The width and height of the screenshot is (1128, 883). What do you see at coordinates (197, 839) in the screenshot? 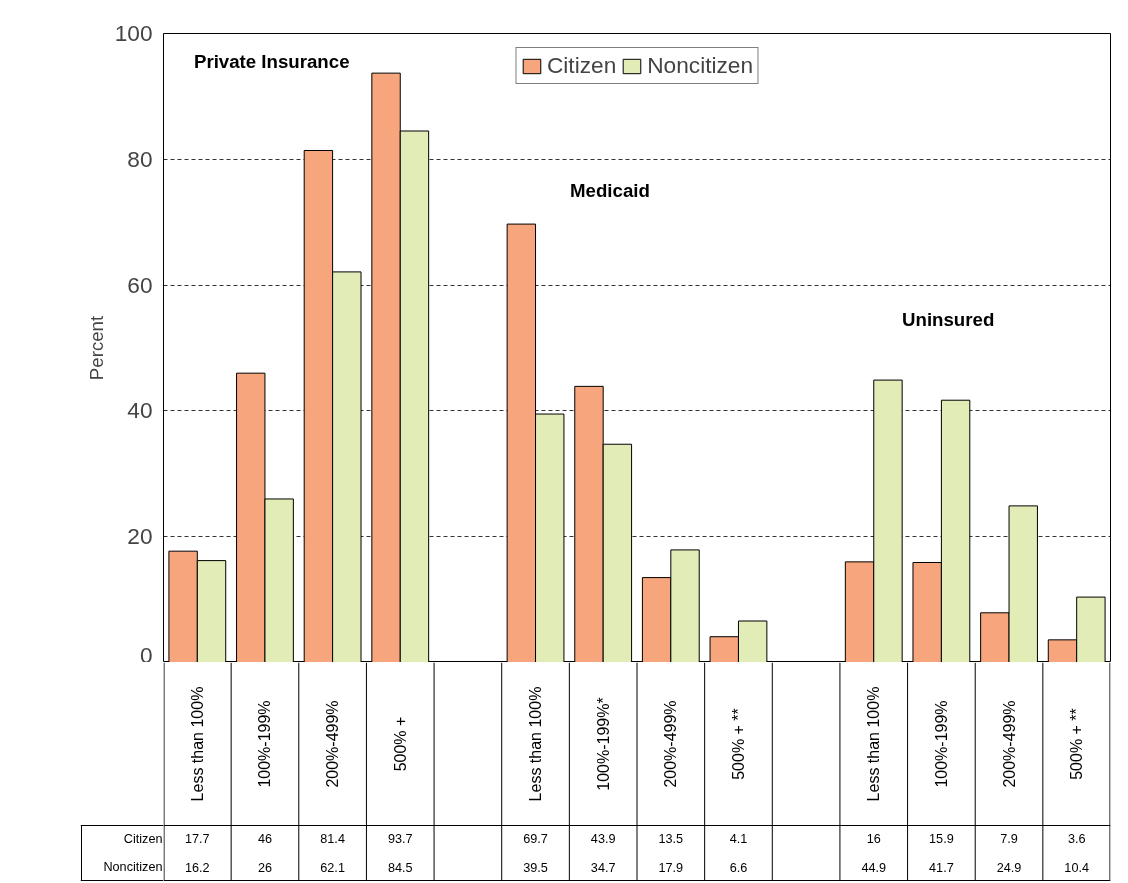
I see `data-label: 17.7` at bounding box center [197, 839].